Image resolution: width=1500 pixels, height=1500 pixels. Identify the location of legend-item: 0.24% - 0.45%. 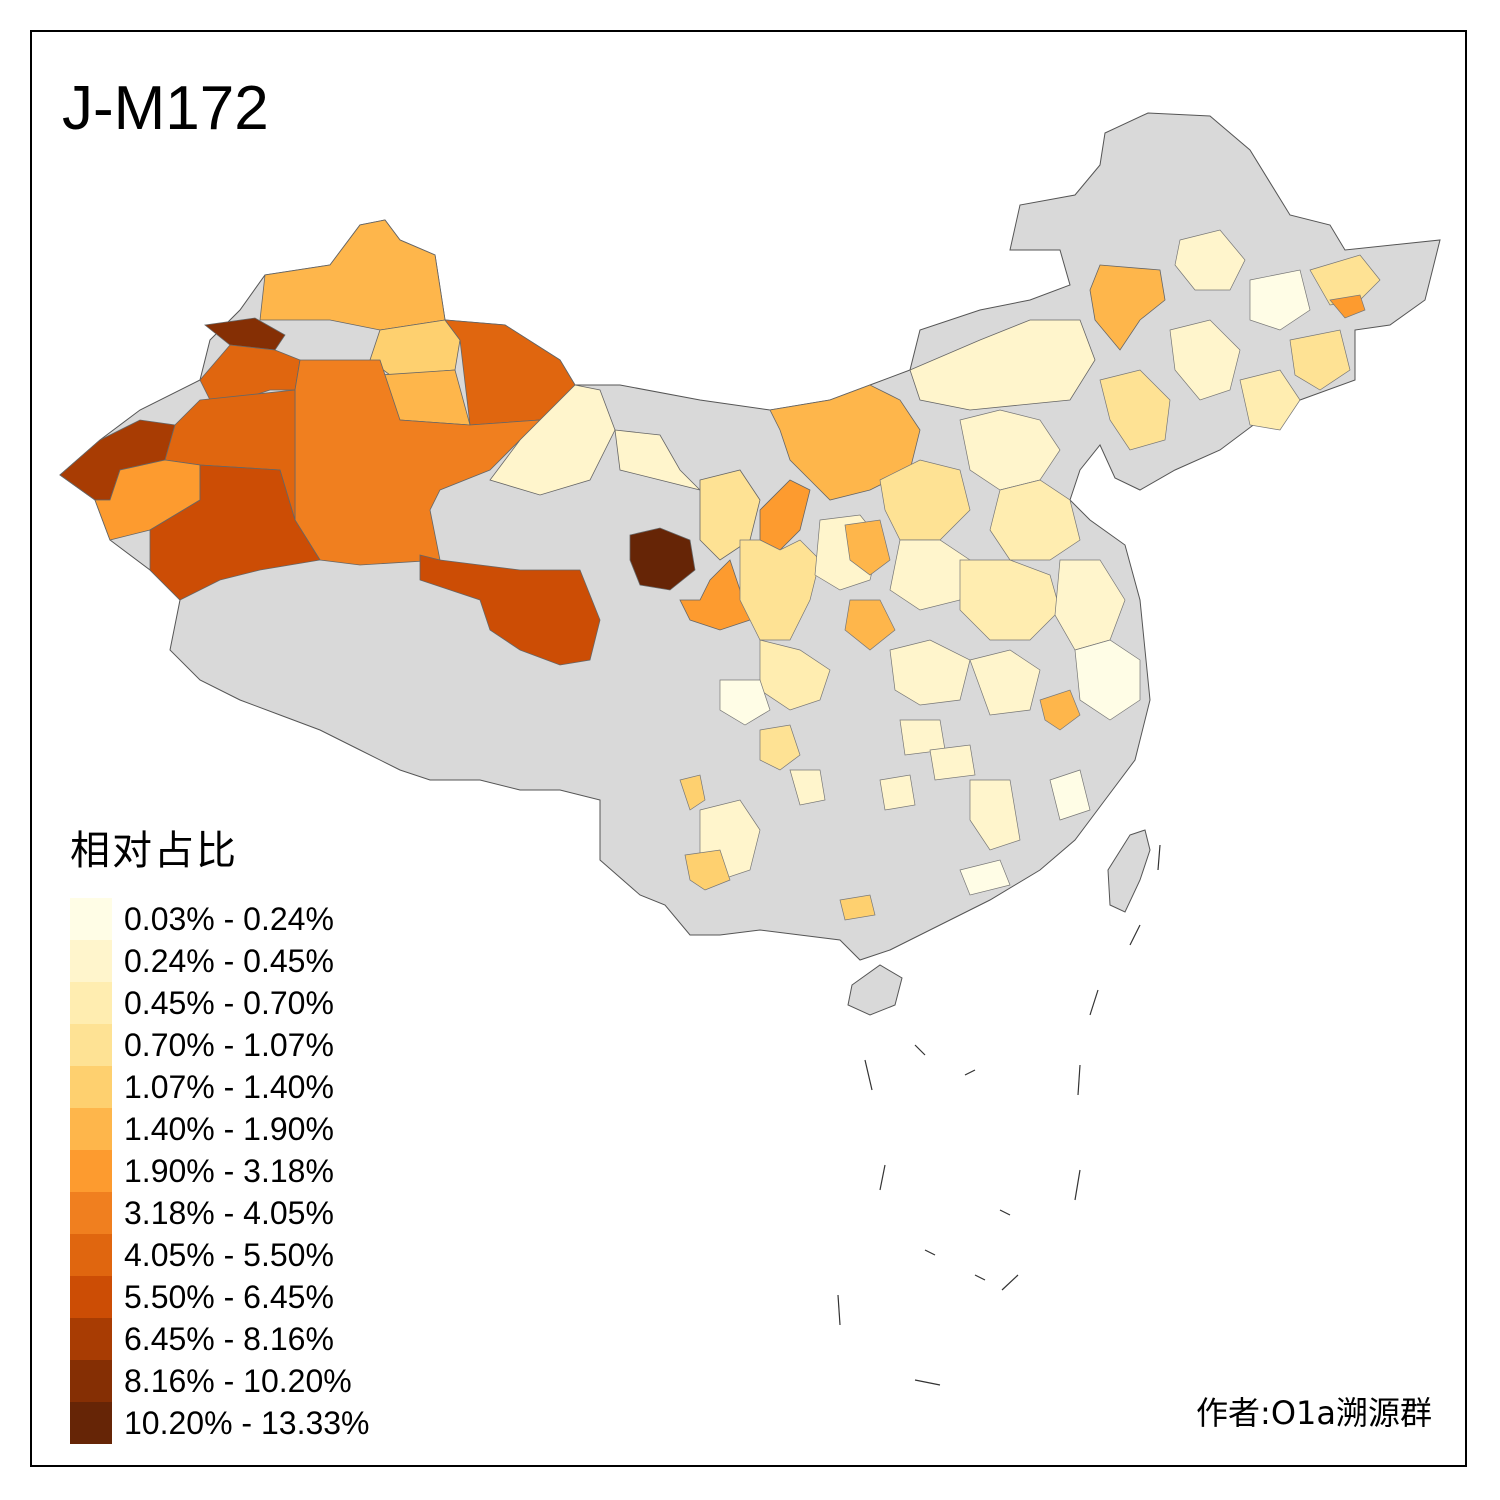
(220, 961).